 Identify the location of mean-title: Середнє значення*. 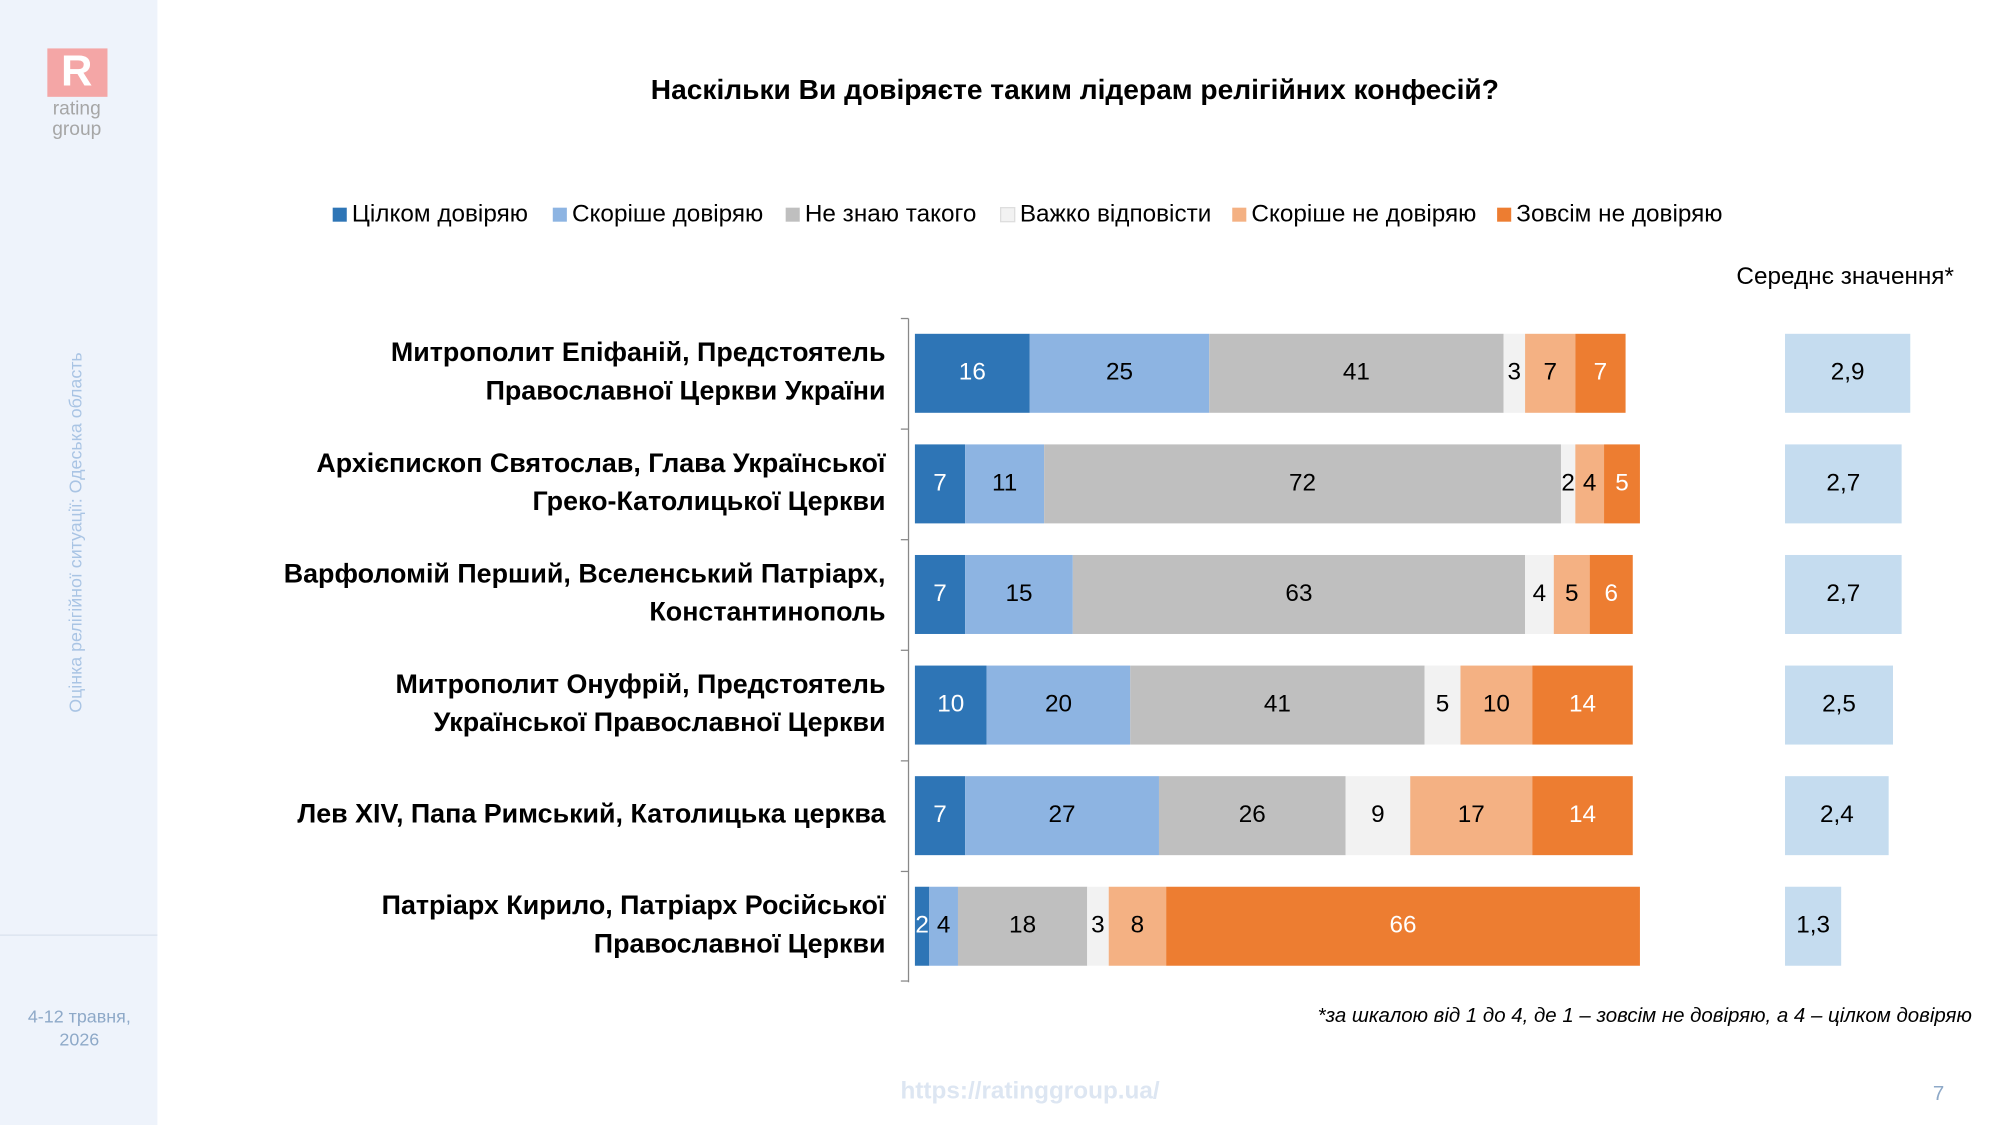
(1845, 276).